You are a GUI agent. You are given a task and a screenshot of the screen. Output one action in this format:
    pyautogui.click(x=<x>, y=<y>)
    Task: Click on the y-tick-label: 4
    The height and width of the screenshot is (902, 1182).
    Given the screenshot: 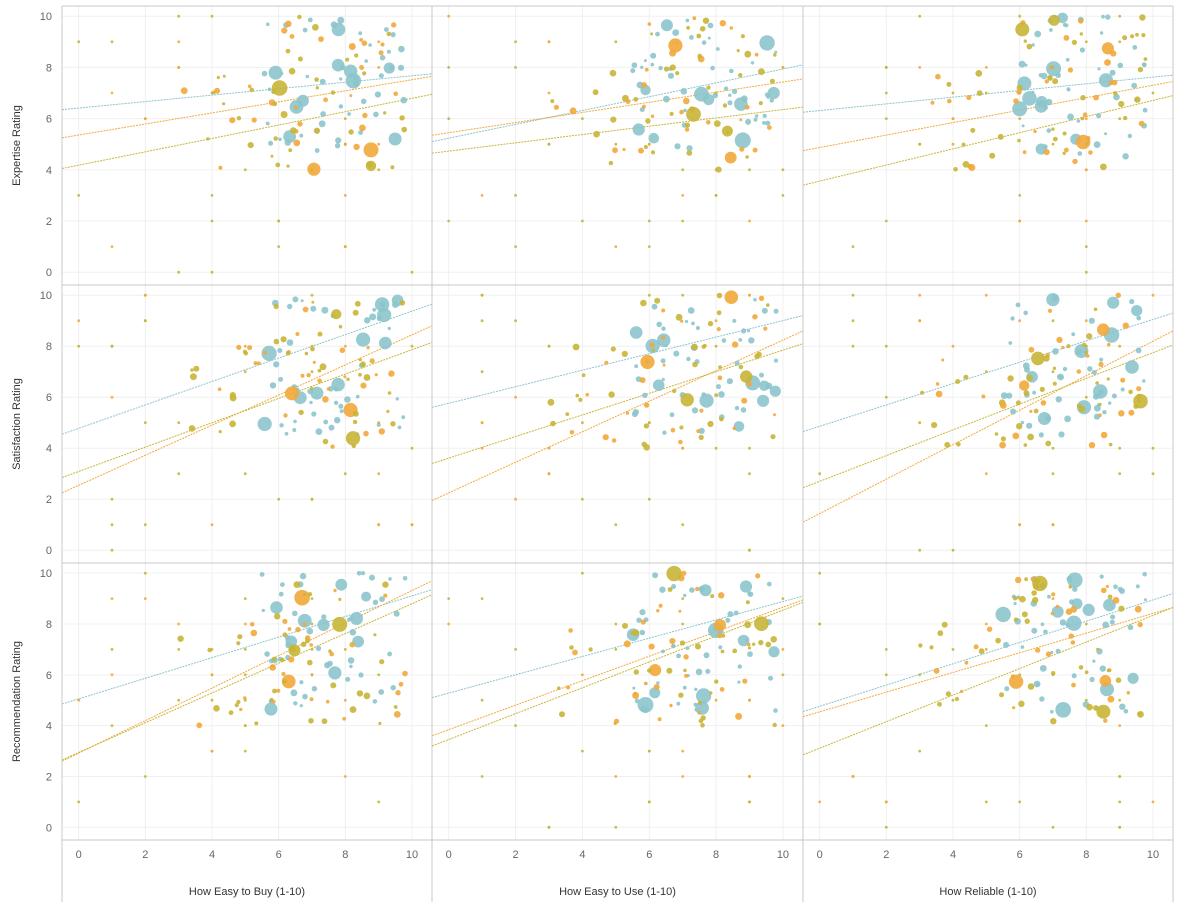 What is the action you would take?
    pyautogui.click(x=49, y=171)
    